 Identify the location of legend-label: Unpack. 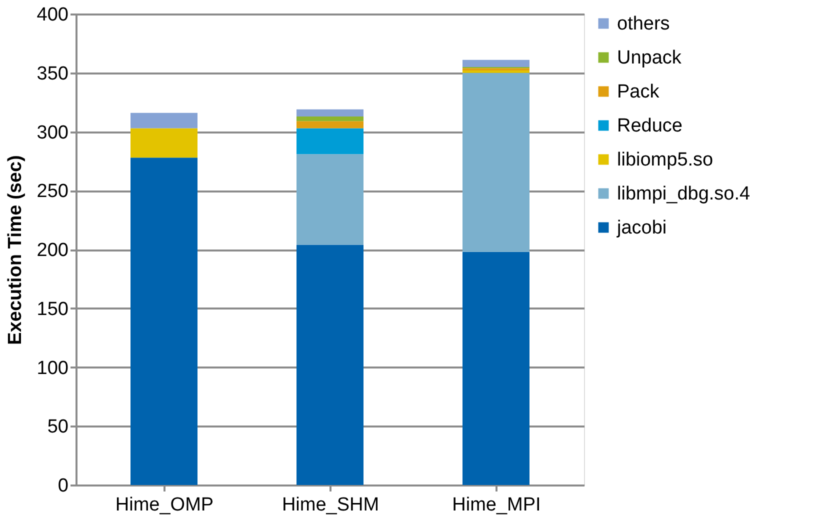
(649, 58).